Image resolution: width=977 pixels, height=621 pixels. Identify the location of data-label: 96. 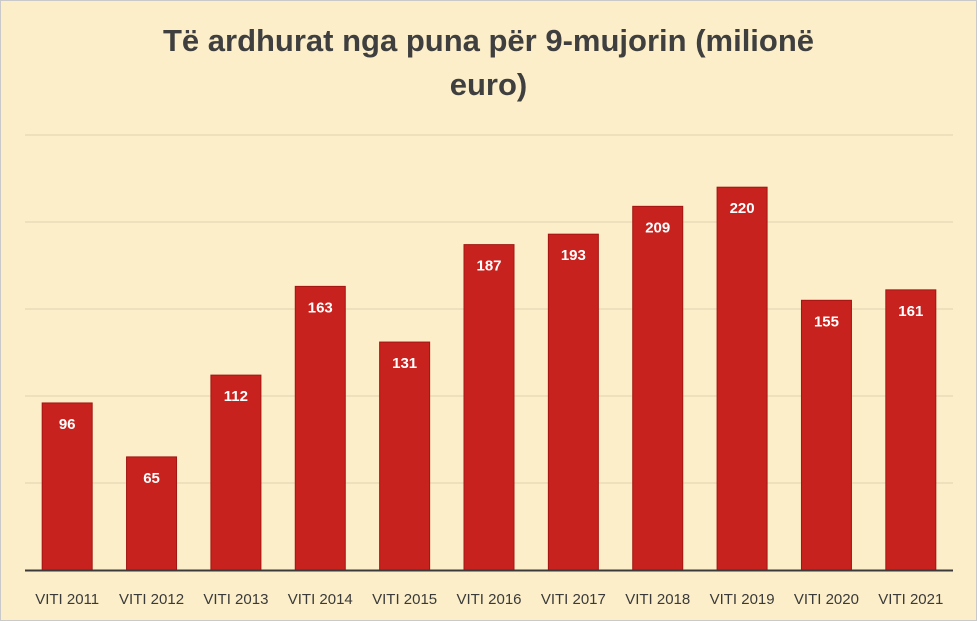
(67, 424).